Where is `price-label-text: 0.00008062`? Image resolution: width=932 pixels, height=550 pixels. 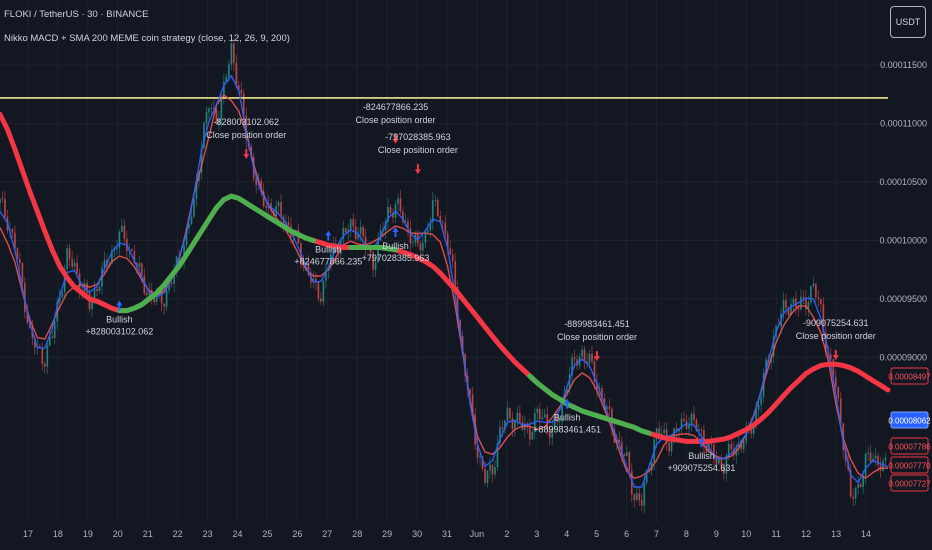 price-label-text: 0.00008062 is located at coordinates (909, 421).